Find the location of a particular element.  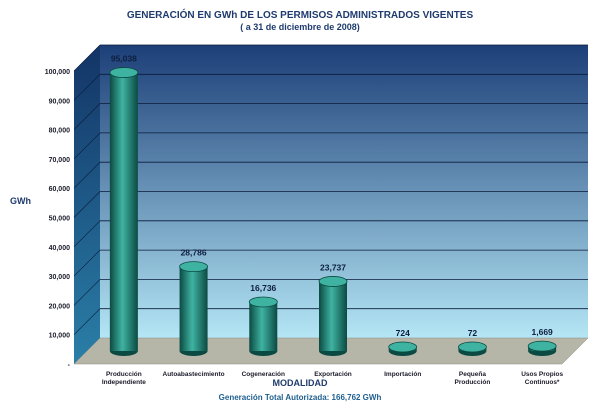

data-label: 1,669 is located at coordinates (543, 332).